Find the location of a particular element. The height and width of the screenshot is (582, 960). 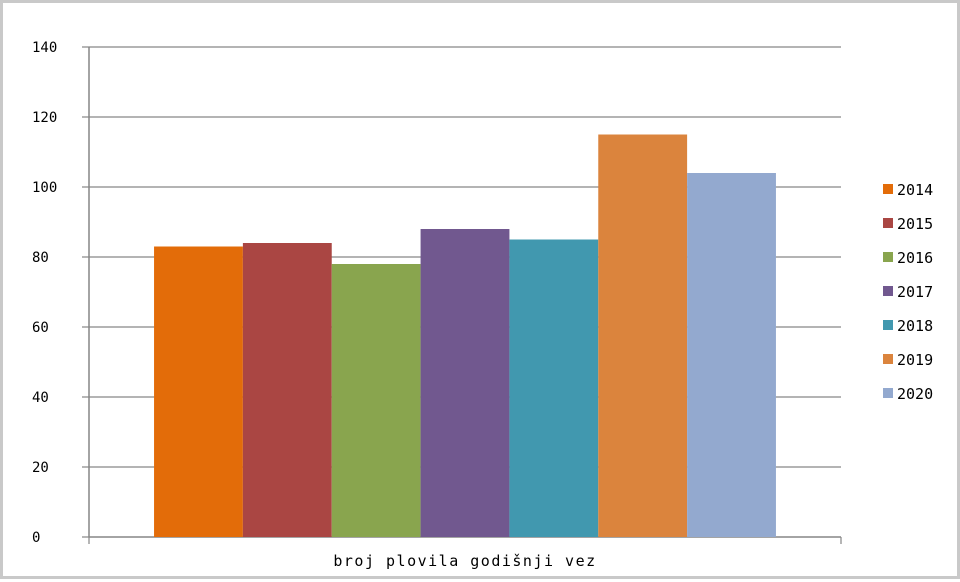

legend-item-2016: 2016 is located at coordinates (908, 258).